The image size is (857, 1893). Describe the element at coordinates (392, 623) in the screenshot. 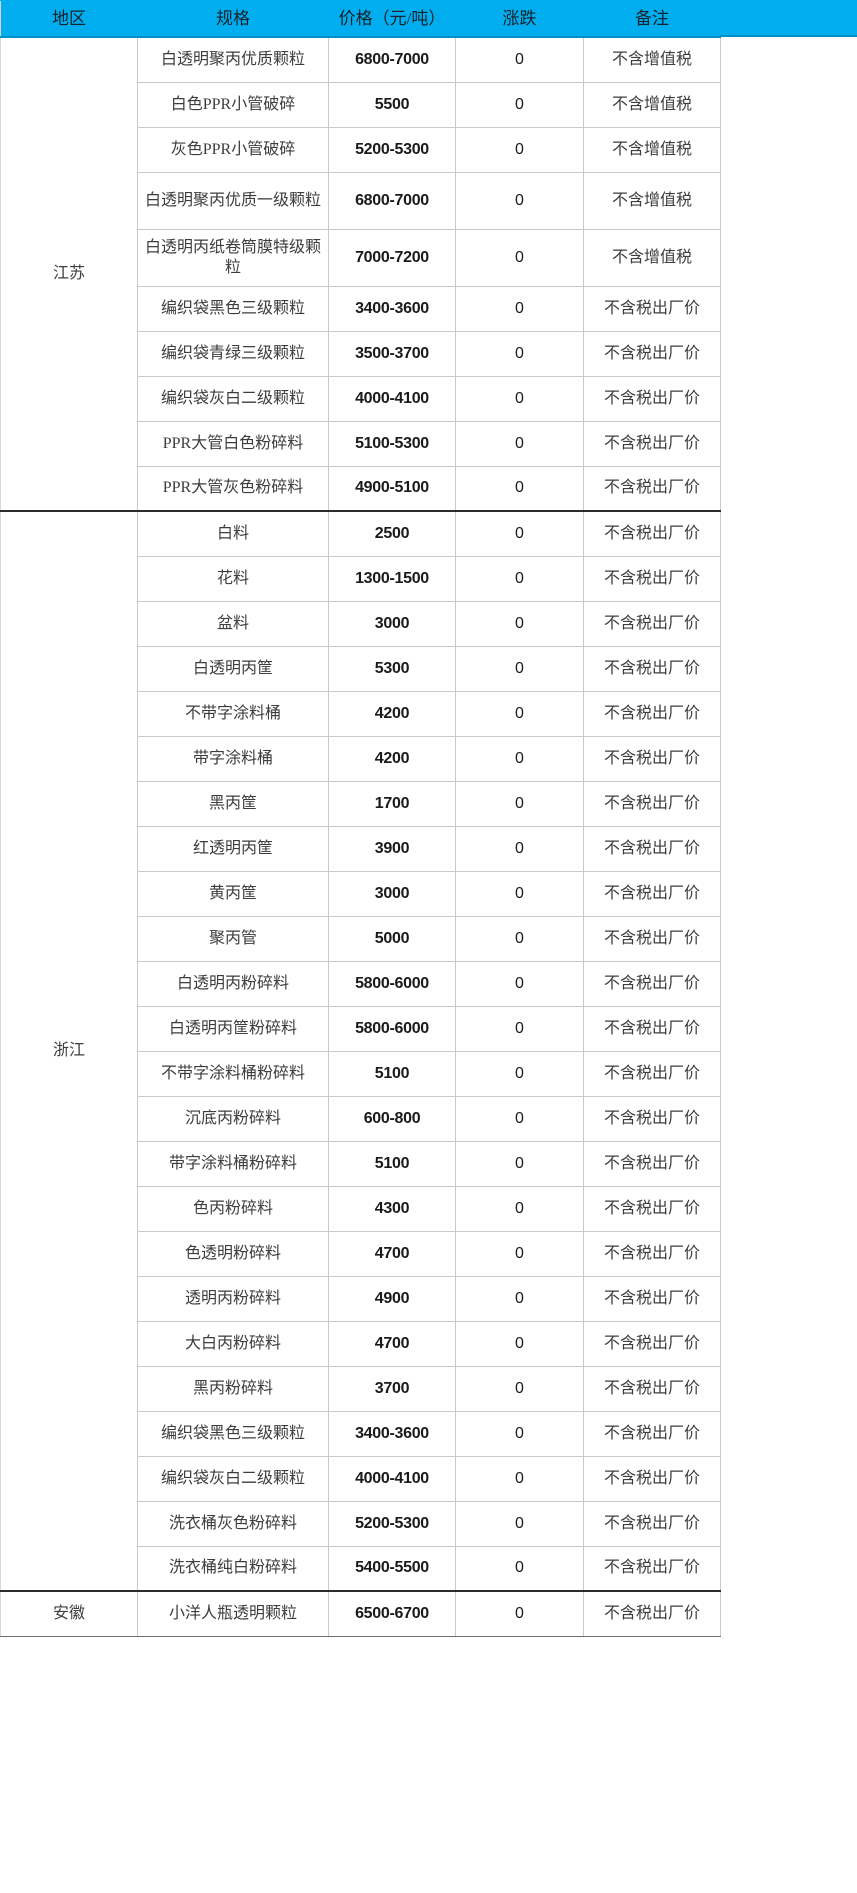

I see `price-cell: 3000` at that location.